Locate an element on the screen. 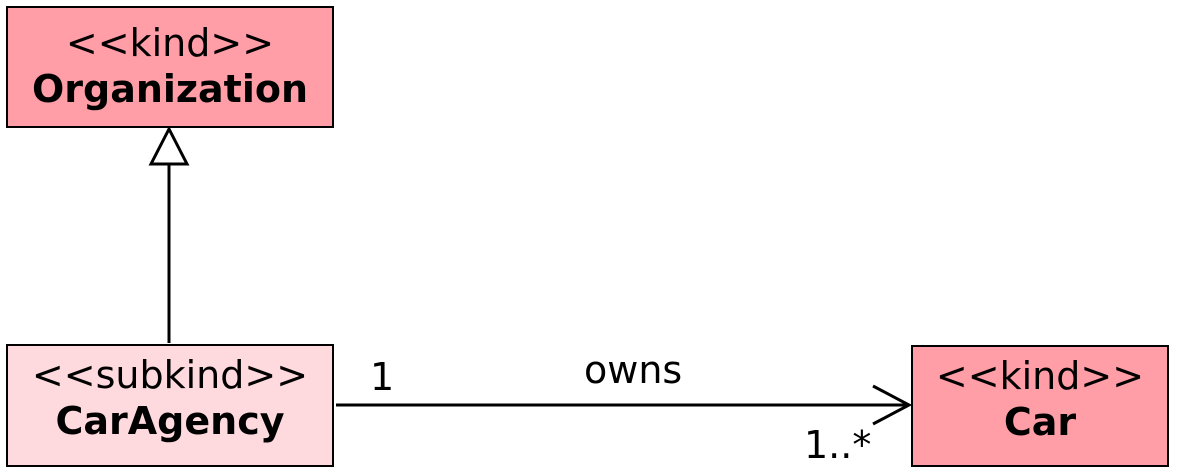 This screenshot has width=1179, height=476. class-name: Car is located at coordinates (1040, 422).